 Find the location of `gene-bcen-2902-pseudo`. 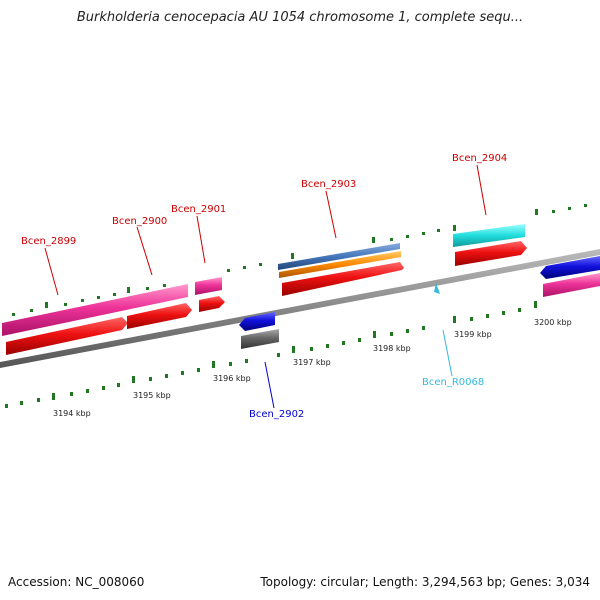

gene-bcen-2902-pseudo is located at coordinates (260, 339).